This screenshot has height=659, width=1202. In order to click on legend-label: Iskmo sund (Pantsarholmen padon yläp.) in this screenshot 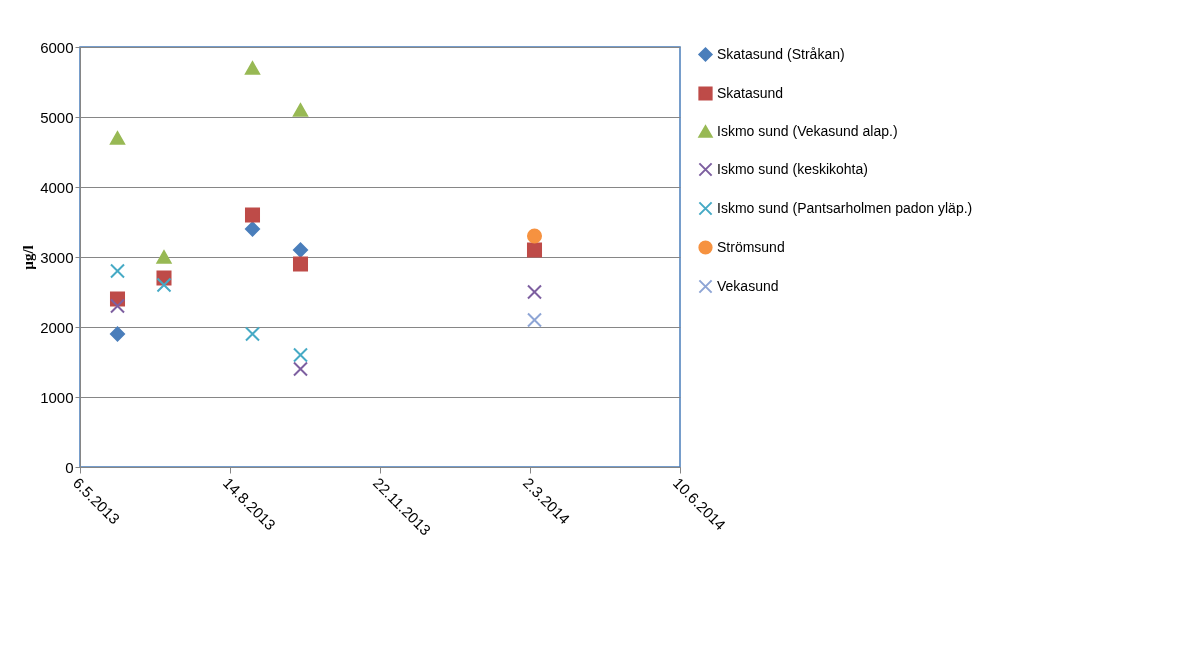, I will do `click(845, 207)`.